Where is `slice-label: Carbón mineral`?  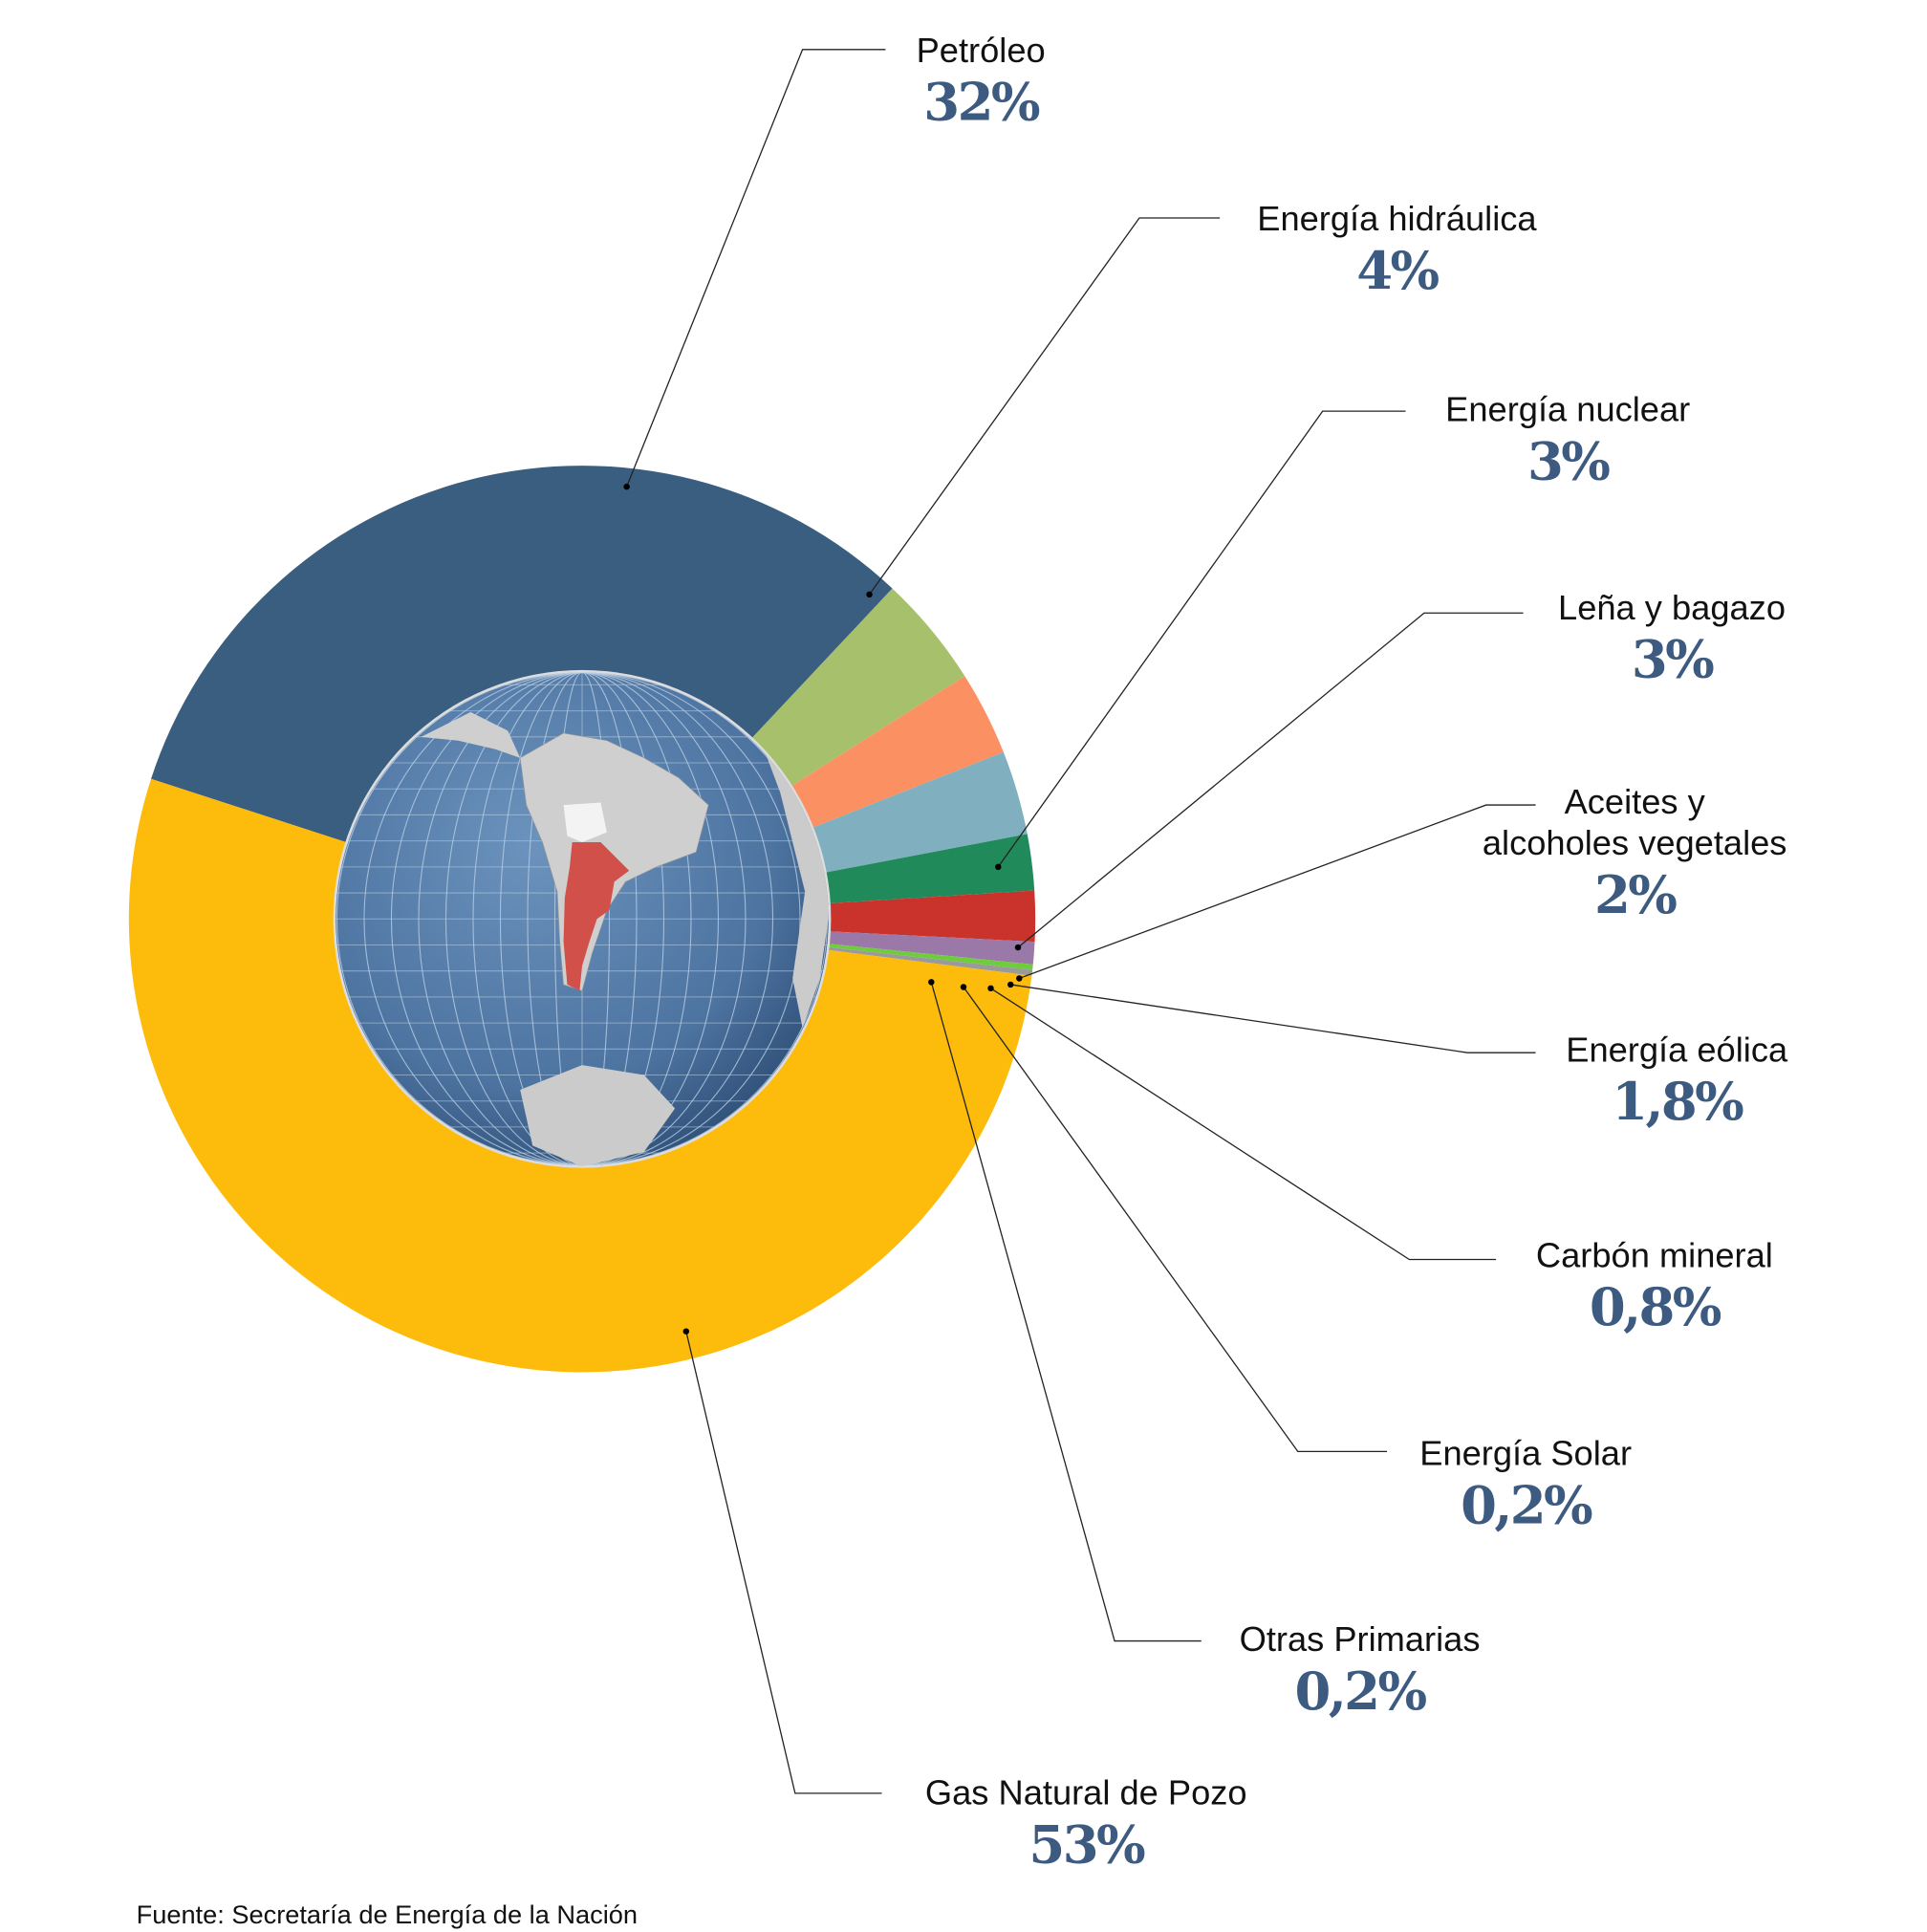
slice-label: Carbón mineral is located at coordinates (1655, 1254).